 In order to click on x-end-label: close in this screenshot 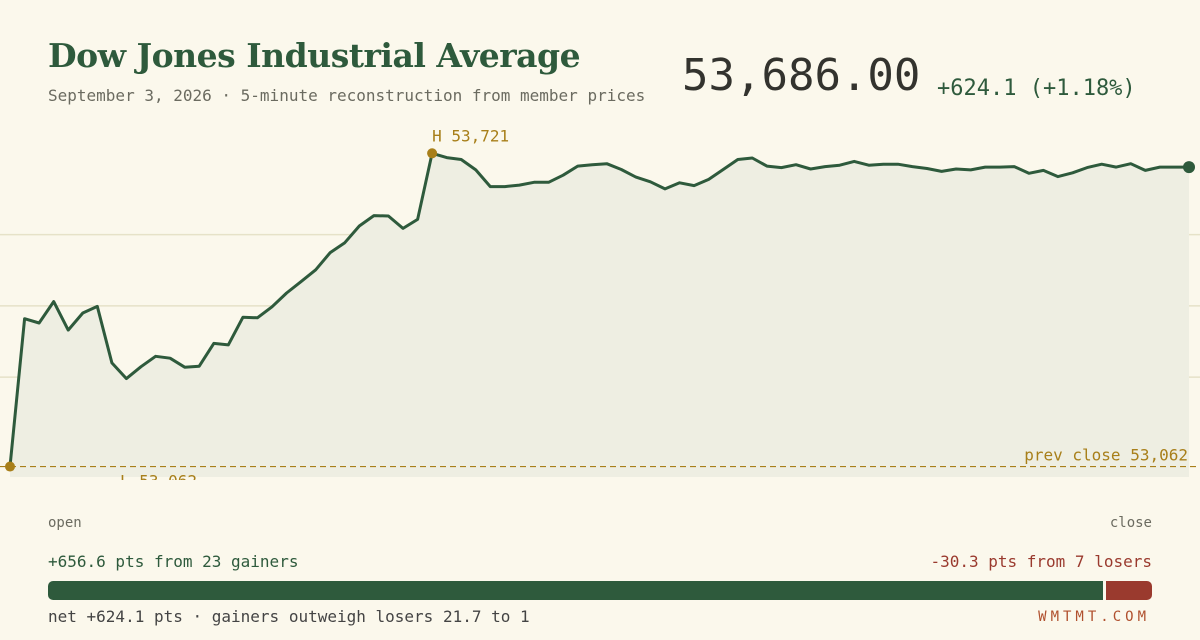, I will do `click(1130, 523)`.